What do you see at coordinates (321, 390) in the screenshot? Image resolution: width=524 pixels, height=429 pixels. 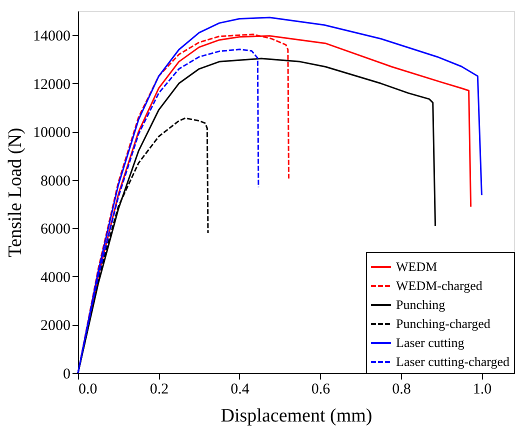 I see `x-tick-label: 0.6` at bounding box center [321, 390].